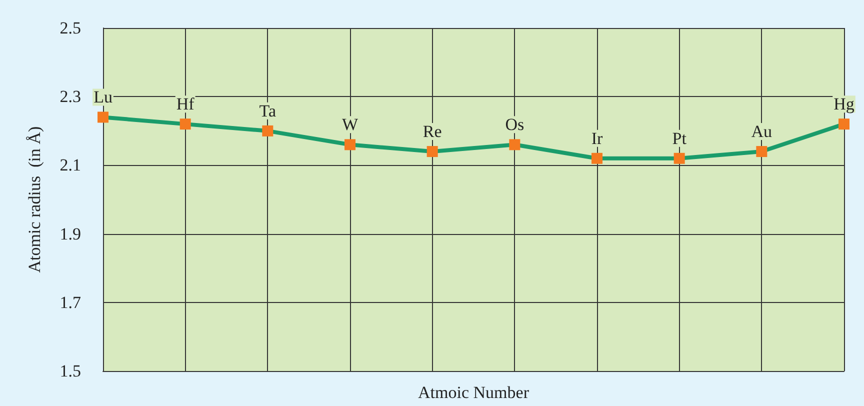 Image resolution: width=864 pixels, height=406 pixels. Describe the element at coordinates (34, 199) in the screenshot. I see `y-axis-title: Atomic radius (in Å)` at that location.